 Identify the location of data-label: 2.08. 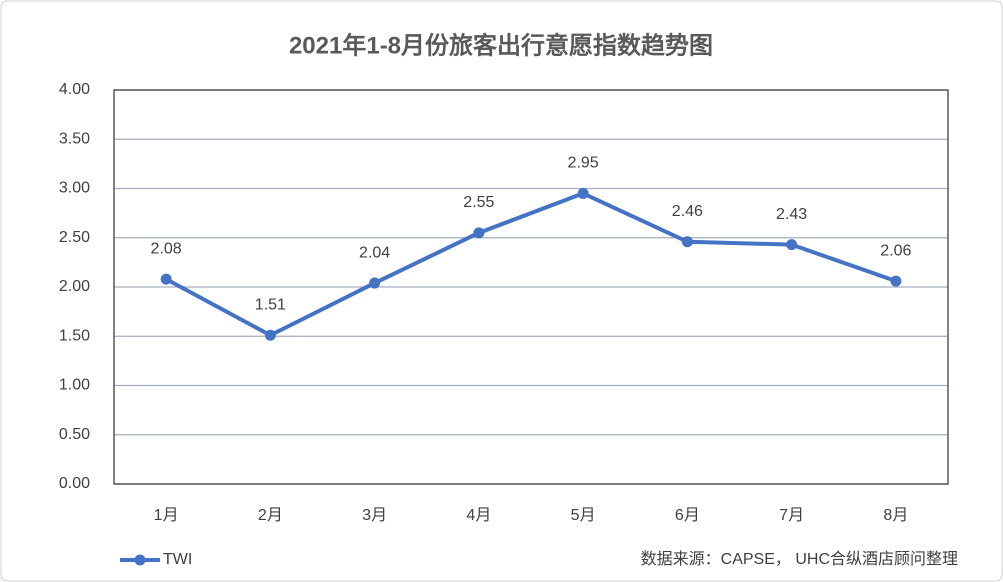
(166, 248).